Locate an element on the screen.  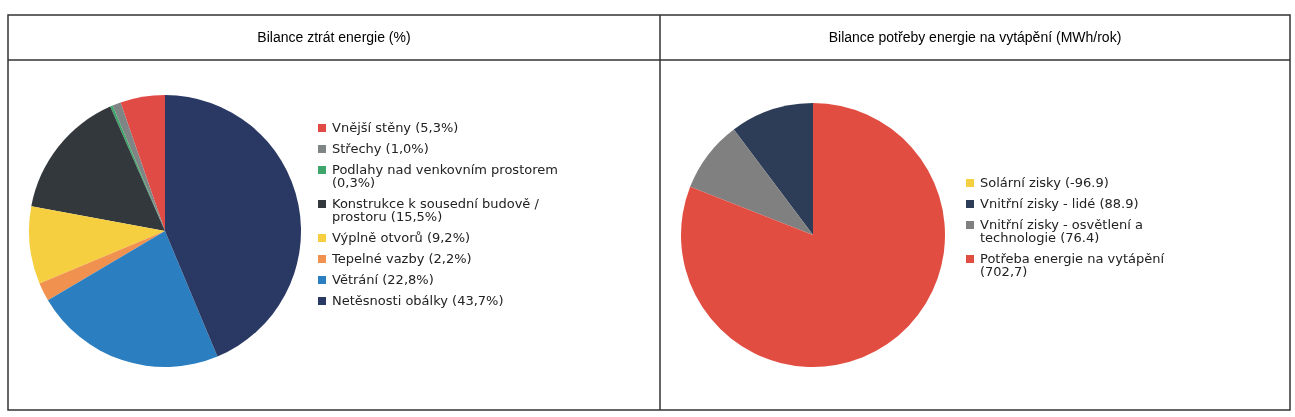
legend-label: Výplně otvorů (9,2%) is located at coordinates (401, 237).